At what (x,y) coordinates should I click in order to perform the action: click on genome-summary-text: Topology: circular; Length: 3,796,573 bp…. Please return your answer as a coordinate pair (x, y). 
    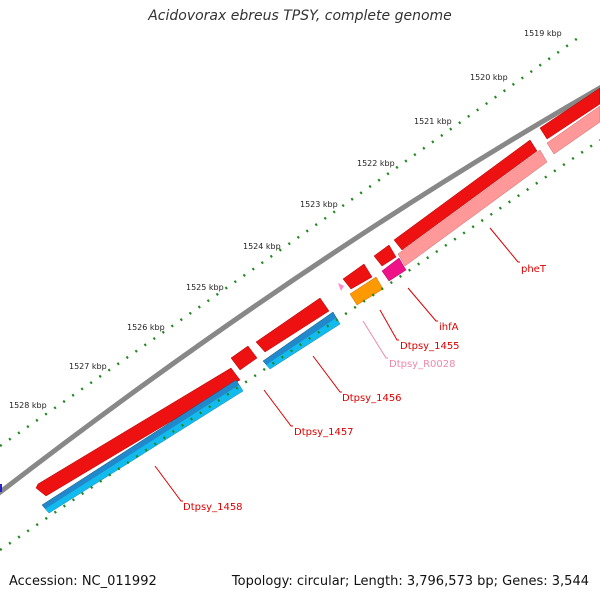
    Looking at the image, I should click on (410, 581).